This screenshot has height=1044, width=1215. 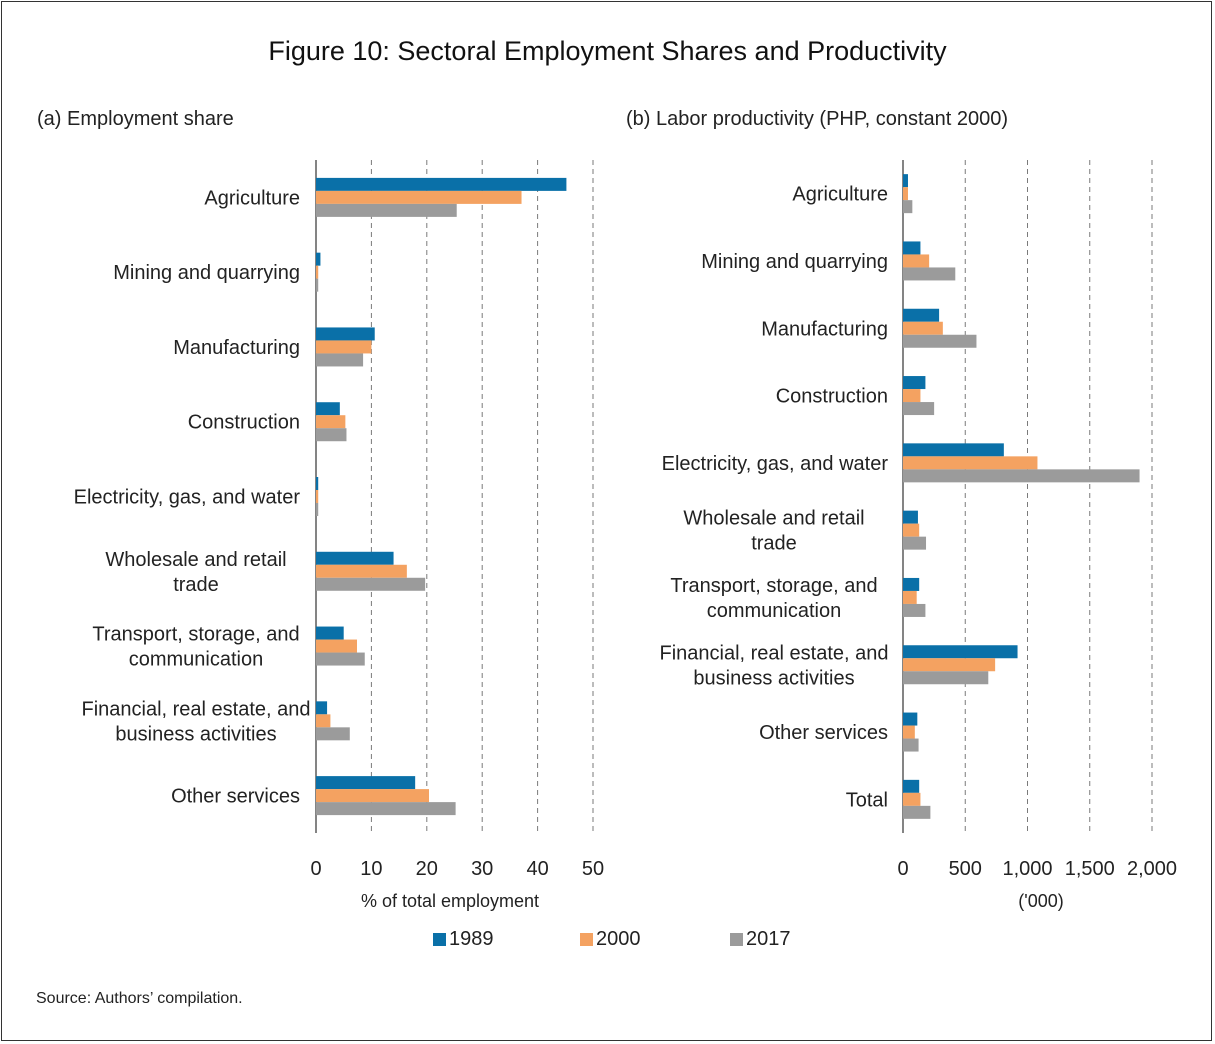 What do you see at coordinates (196, 585) in the screenshot?
I see `emp-category-label: trade` at bounding box center [196, 585].